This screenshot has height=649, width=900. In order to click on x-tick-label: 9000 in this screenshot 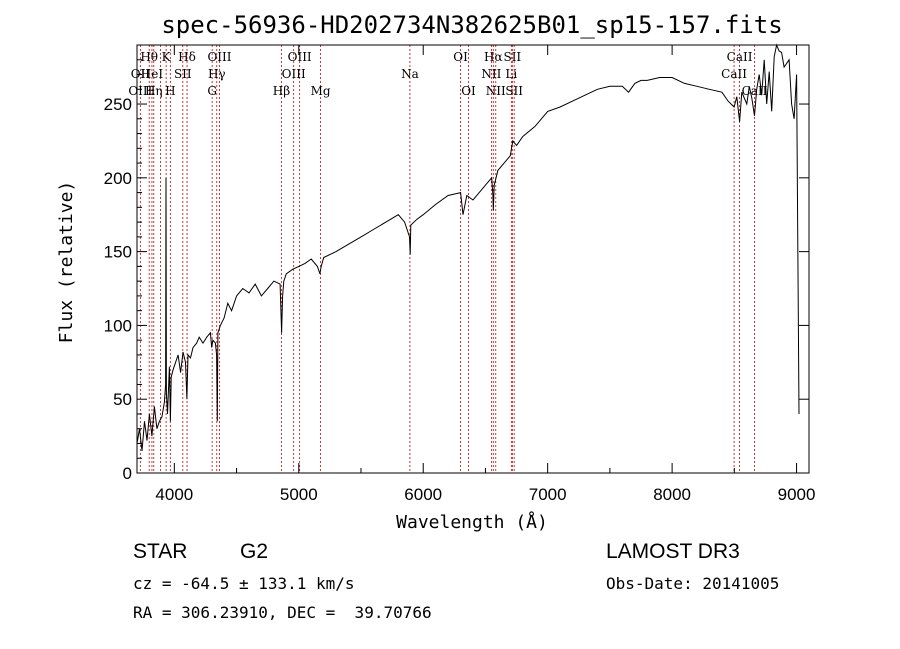, I will do `click(797, 494)`.